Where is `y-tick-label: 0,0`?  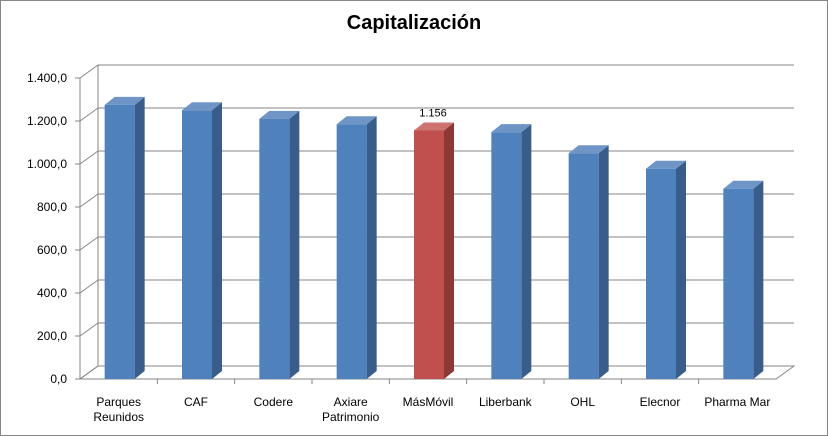
y-tick-label: 0,0 is located at coordinates (58, 379).